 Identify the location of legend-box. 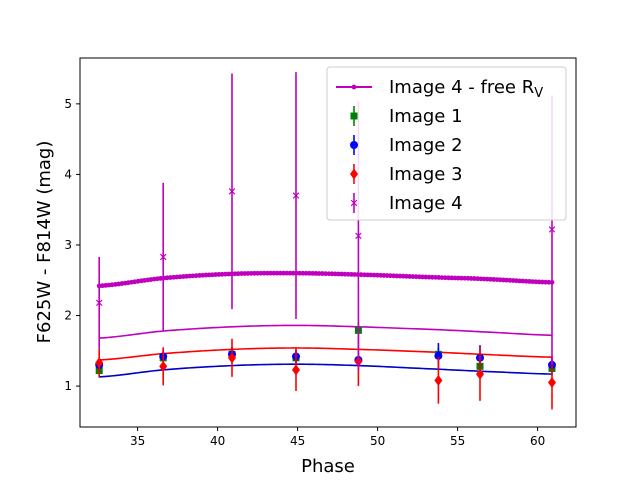
(446, 143).